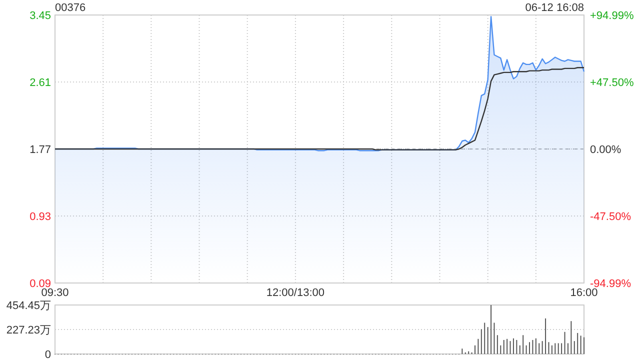 The width and height of the screenshot is (640, 360). Describe the element at coordinates (40, 217) in the screenshot. I see `y-tick-label: 0.93` at that location.